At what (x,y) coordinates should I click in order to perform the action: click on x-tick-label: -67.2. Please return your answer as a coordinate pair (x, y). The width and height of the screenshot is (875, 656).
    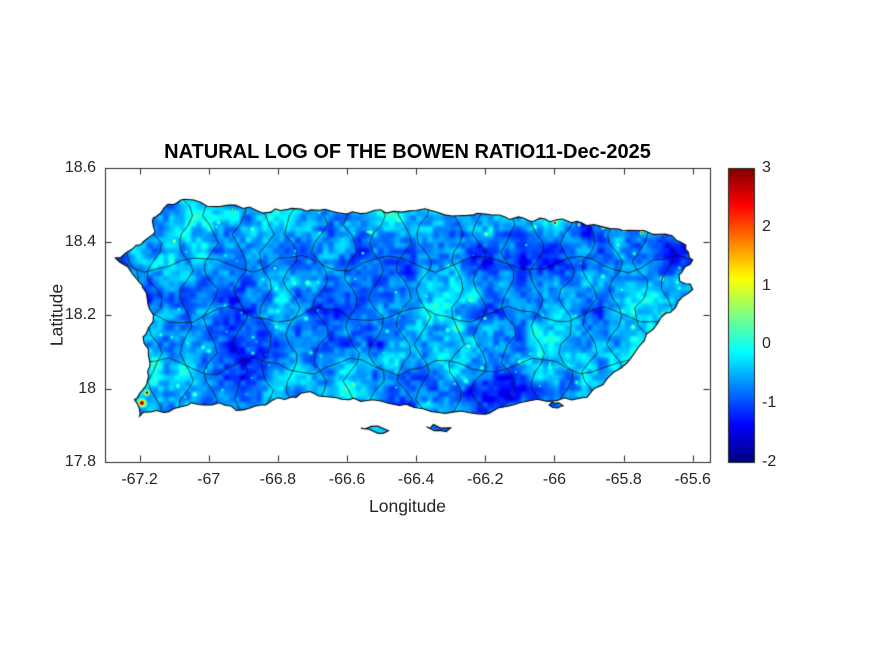
    Looking at the image, I should click on (139, 479).